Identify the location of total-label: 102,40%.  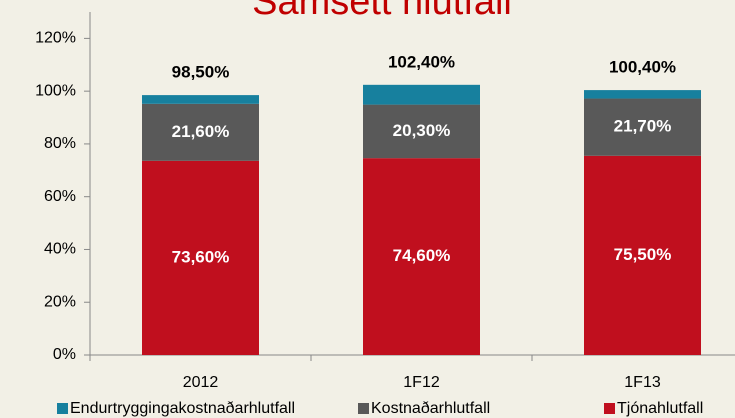
(421, 61).